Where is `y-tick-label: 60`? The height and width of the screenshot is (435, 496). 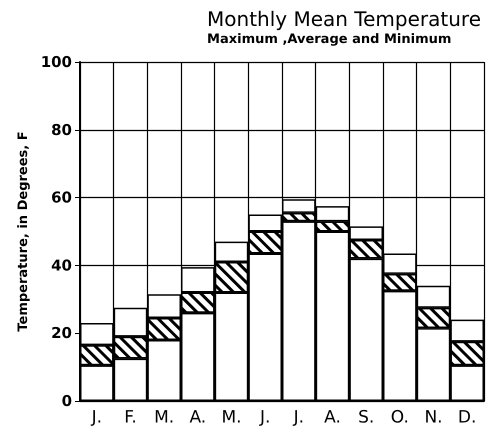 y-tick-label: 60 is located at coordinates (61, 197).